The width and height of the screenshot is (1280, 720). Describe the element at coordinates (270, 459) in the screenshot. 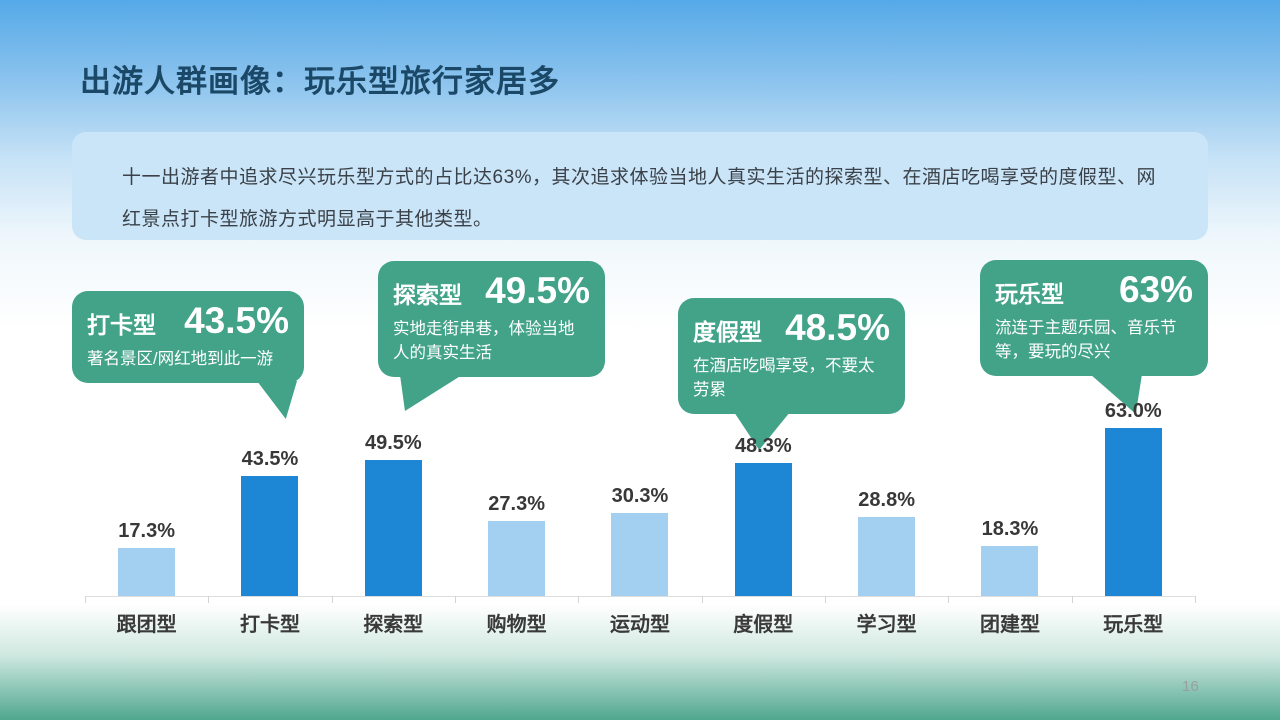

I see `bar-value-label: 43.5%` at that location.